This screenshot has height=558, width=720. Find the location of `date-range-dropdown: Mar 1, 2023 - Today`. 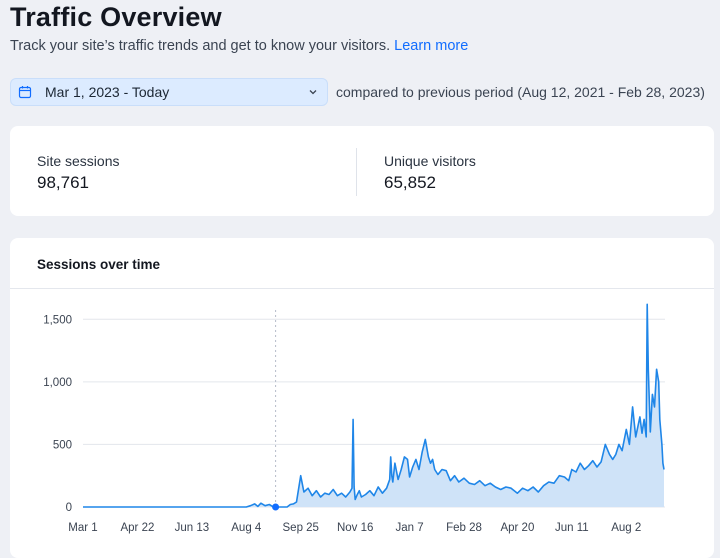

date-range-dropdown: Mar 1, 2023 - Today is located at coordinates (169, 92).